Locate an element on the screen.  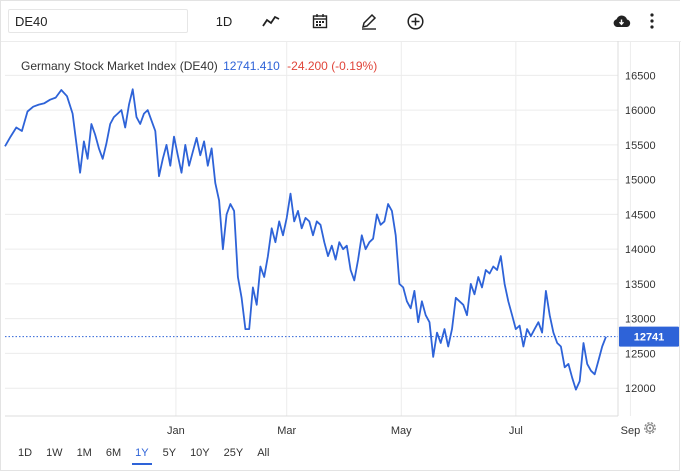
line-chart-icon is located at coordinates (271, 21).